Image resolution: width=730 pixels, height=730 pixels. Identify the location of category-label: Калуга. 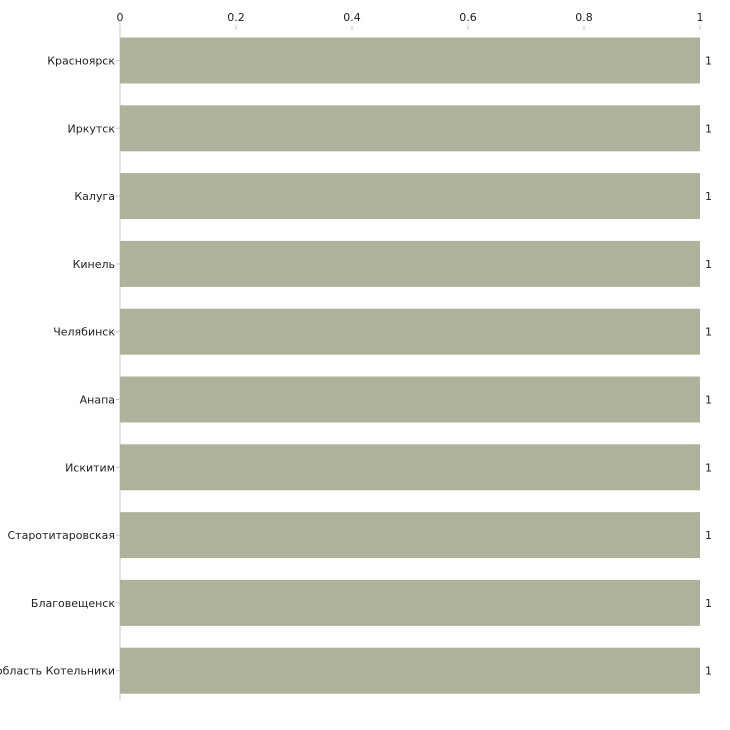
(94, 196).